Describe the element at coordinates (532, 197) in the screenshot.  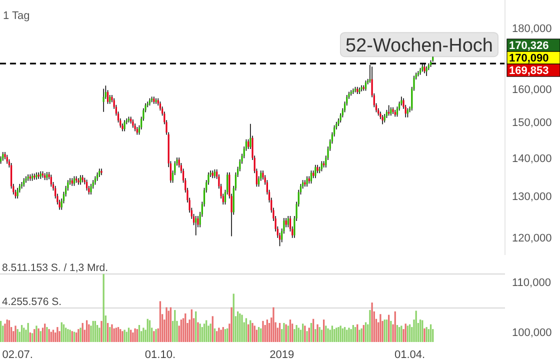
I see `y-tick-label: 130,000` at that location.